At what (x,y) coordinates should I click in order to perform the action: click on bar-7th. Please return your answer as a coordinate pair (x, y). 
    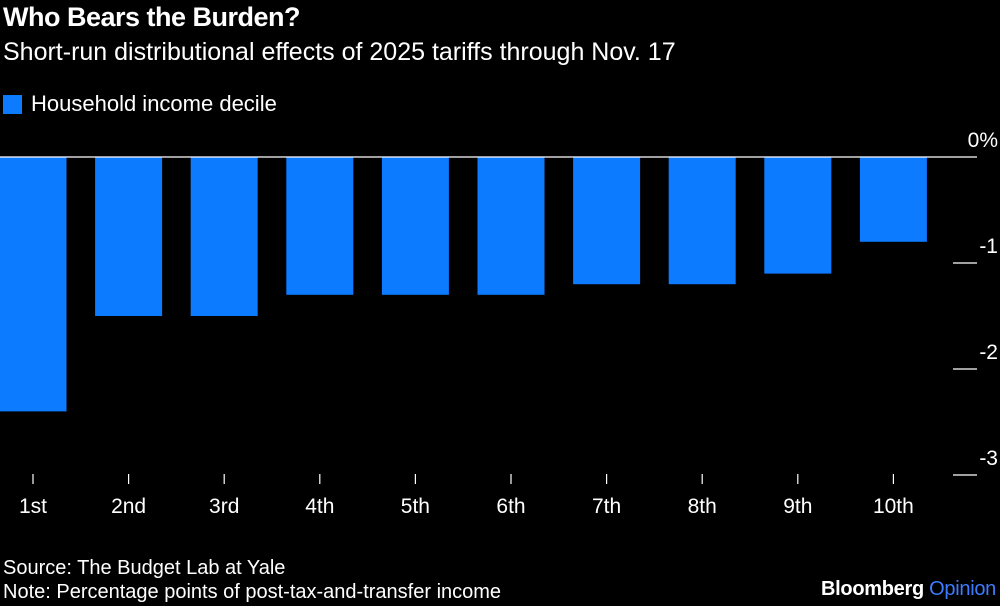
    Looking at the image, I should click on (607, 221).